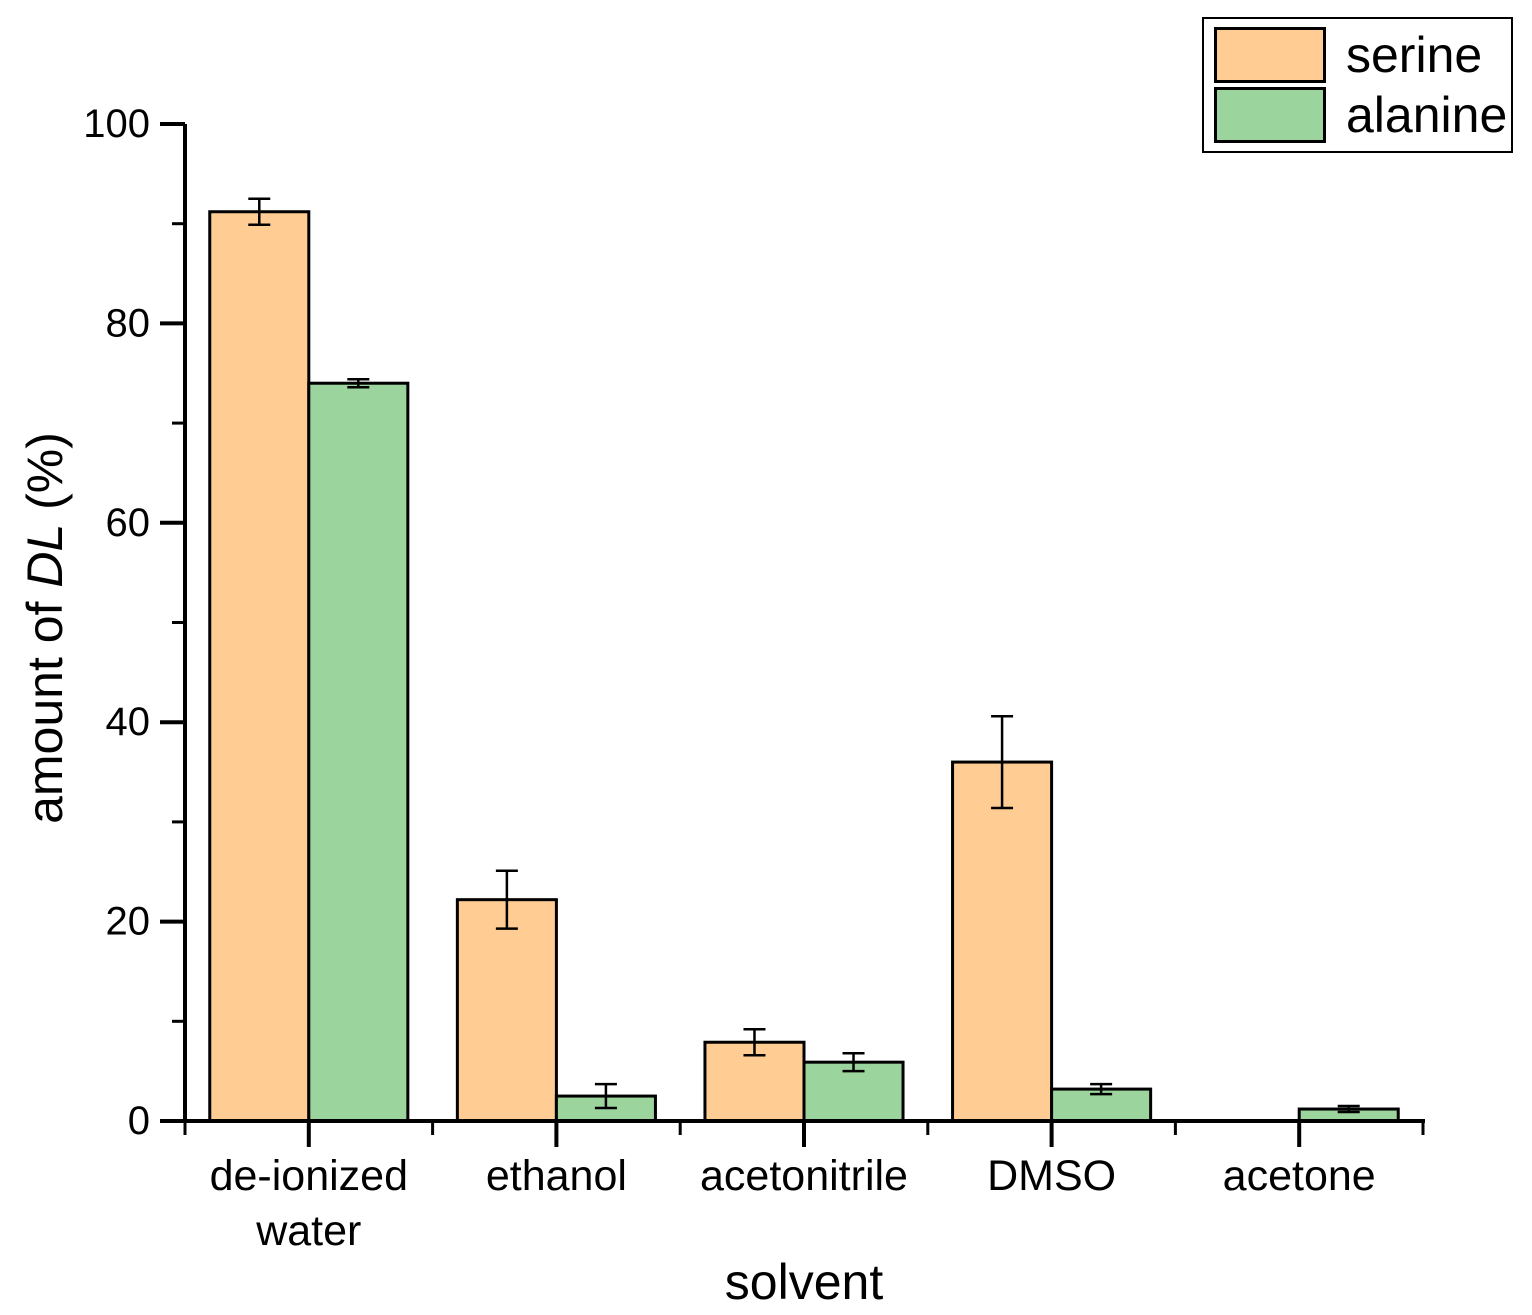 The height and width of the screenshot is (1315, 1532). Describe the element at coordinates (1101, 1105) in the screenshot. I see `bar-alanine-DMSO` at that location.